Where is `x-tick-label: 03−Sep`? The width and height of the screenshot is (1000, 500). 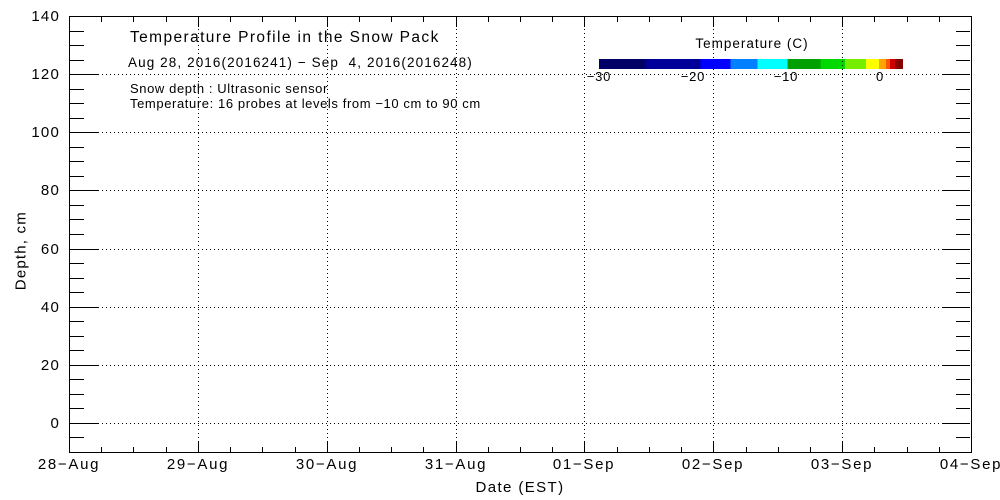 x-tick-label: 03−Sep is located at coordinates (842, 464).